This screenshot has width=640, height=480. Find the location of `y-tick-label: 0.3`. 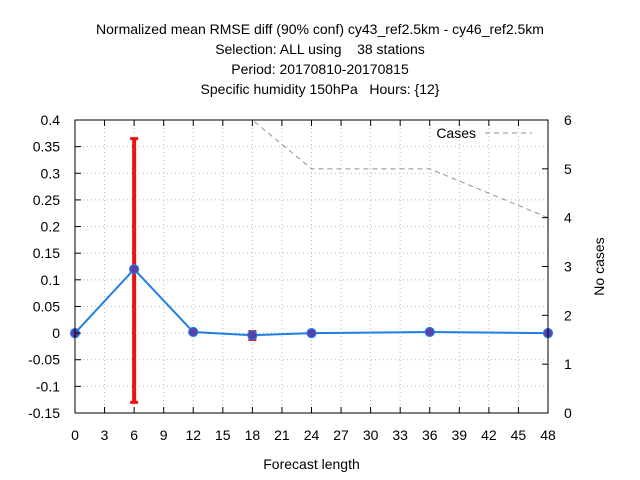

y-tick-label: 0.3 is located at coordinates (51, 173).